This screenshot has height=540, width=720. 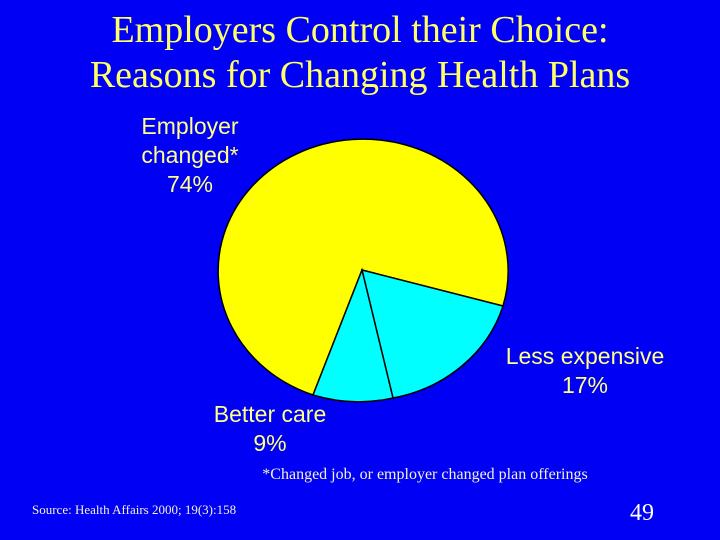 I want to click on label-better-care: Better care 9%, so click(x=270, y=429).